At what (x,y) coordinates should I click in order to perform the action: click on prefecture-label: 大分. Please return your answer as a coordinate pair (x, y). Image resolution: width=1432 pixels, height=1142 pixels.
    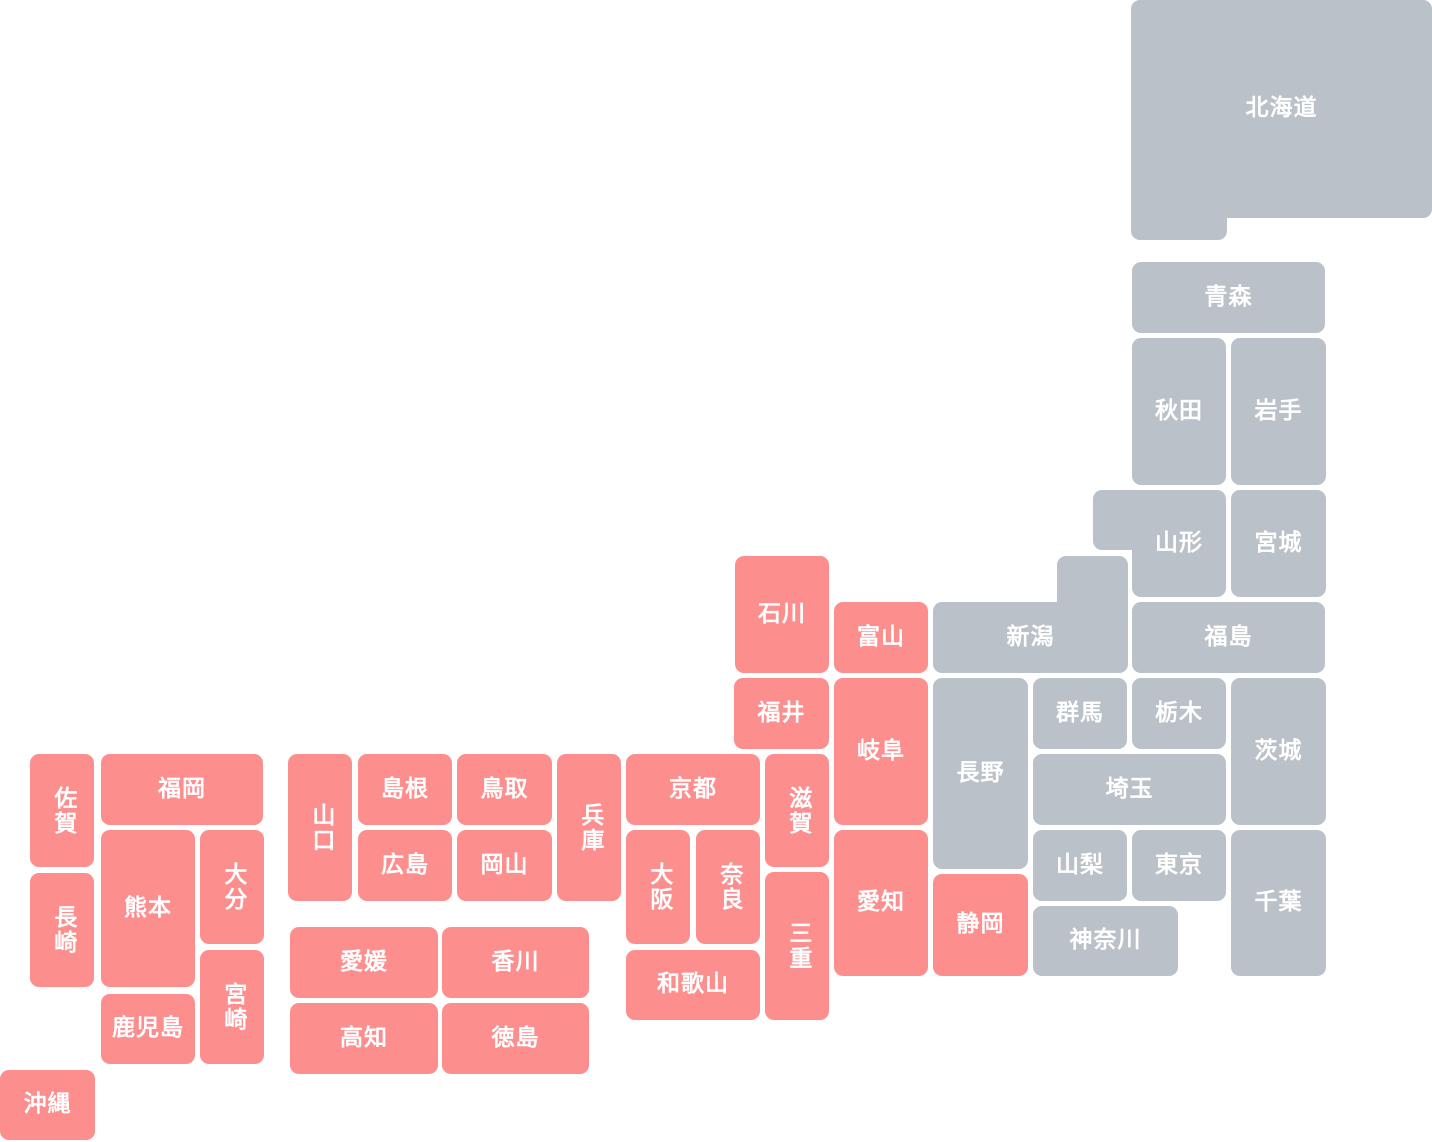
    Looking at the image, I should click on (232, 887).